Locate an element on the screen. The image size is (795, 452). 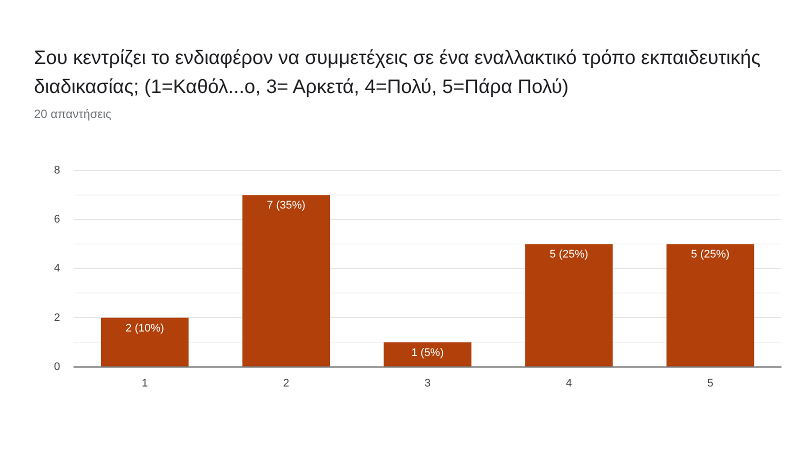
y-tick-label: 4 is located at coordinates (57, 268).